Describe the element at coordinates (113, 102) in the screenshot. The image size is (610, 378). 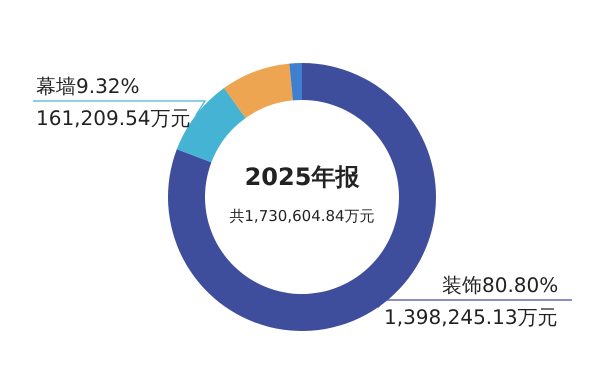
I see `slice-label: 幕墙9.32% 161,209.54万元` at that location.